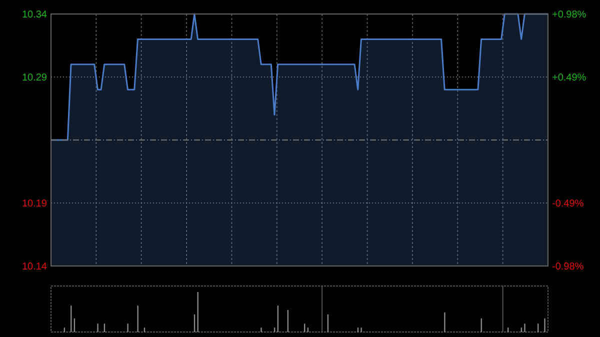  Describe the element at coordinates (568, 267) in the screenshot. I see `y2-tick-label: -0.98%` at that location.